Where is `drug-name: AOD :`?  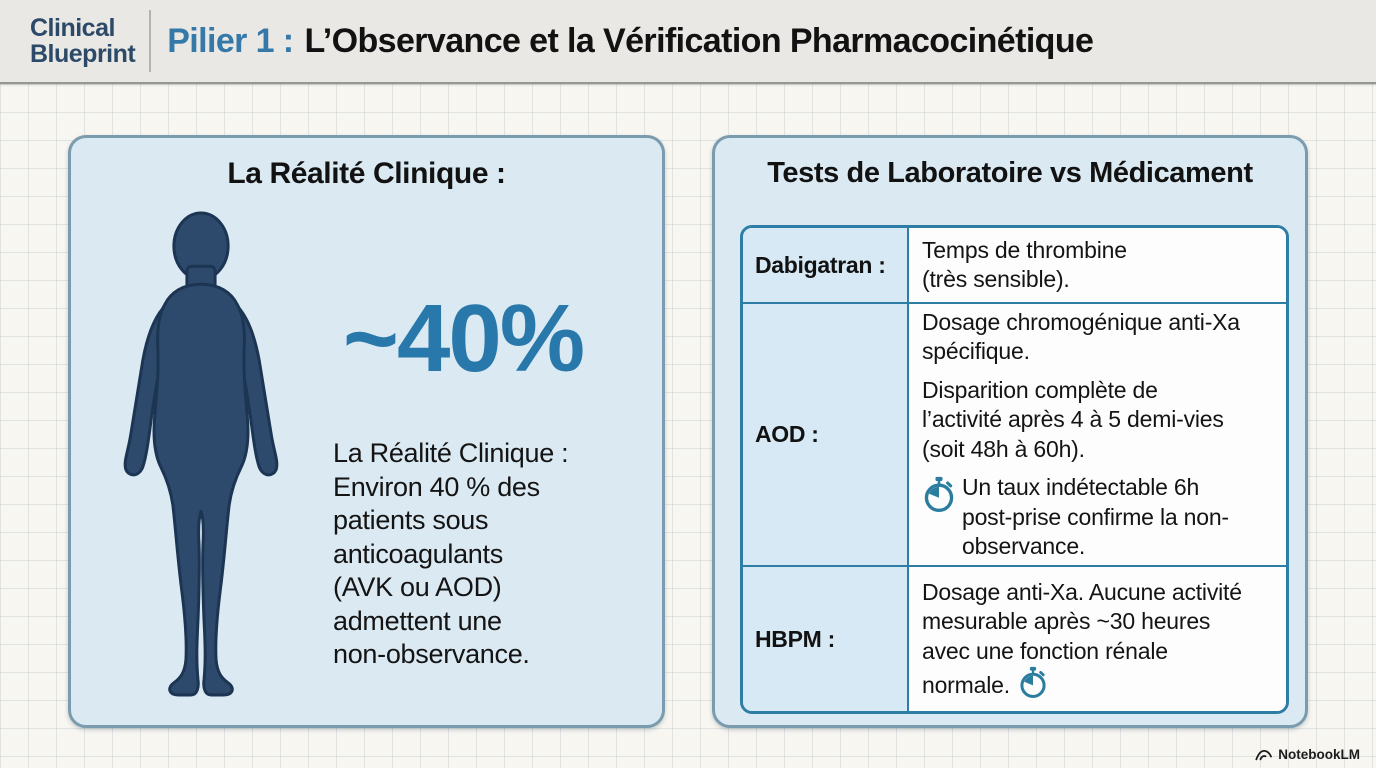
drug-name: AOD : is located at coordinates (787, 434).